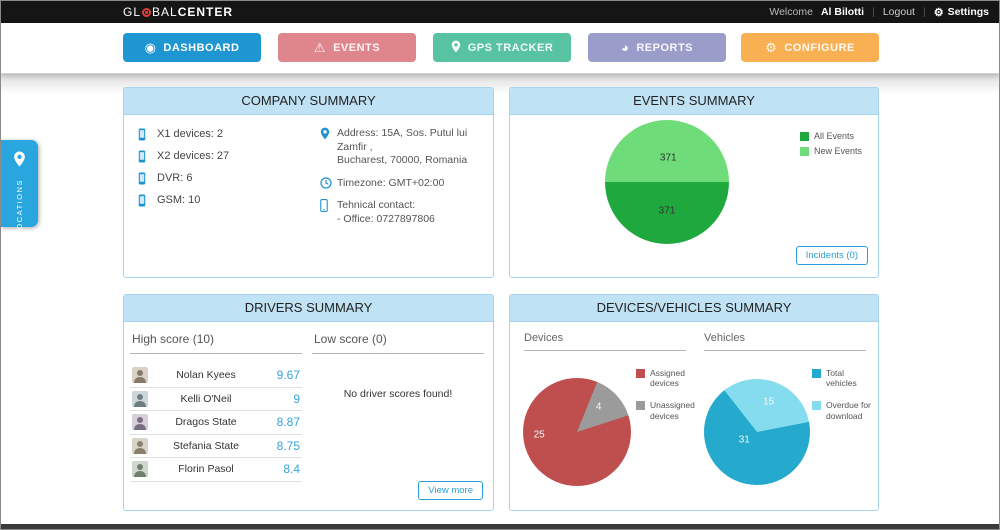 This screenshot has height=530, width=1000. Describe the element at coordinates (308, 101) in the screenshot. I see `company-summary-title: COMPANY SUMMARY` at that location.